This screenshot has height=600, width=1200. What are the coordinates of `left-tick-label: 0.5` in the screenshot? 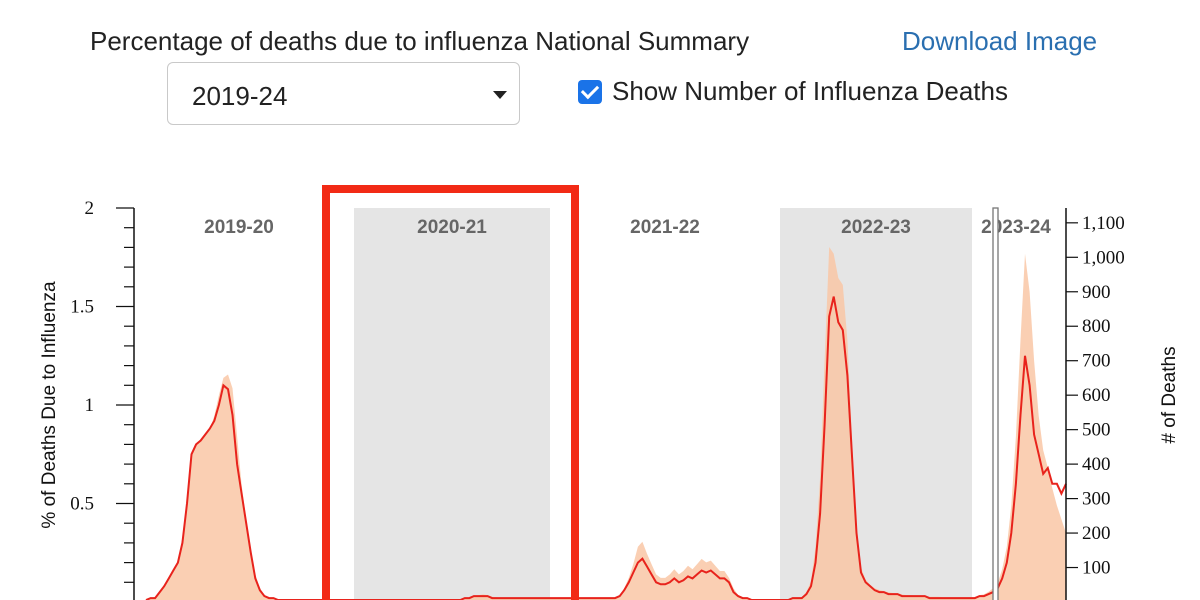 It's located at (82, 504).